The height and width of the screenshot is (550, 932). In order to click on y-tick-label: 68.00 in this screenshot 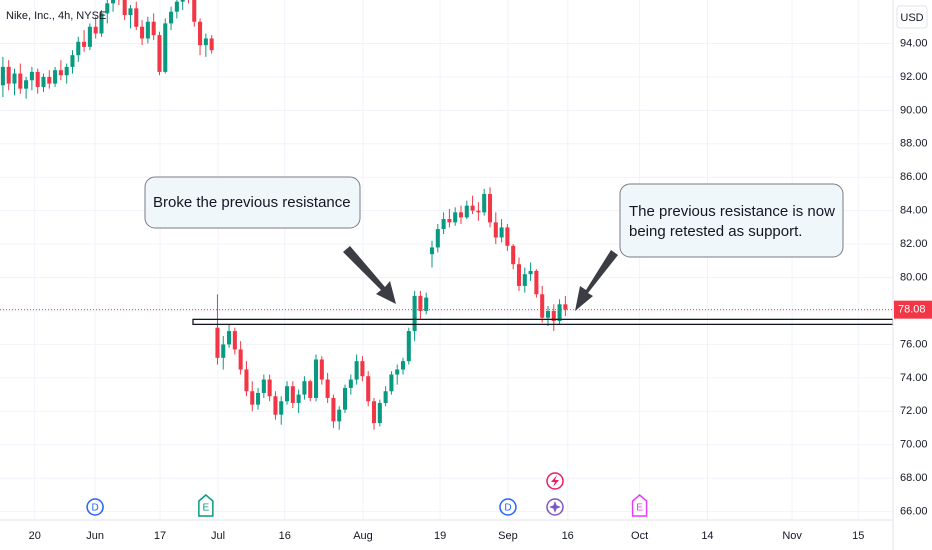, I will do `click(914, 478)`.